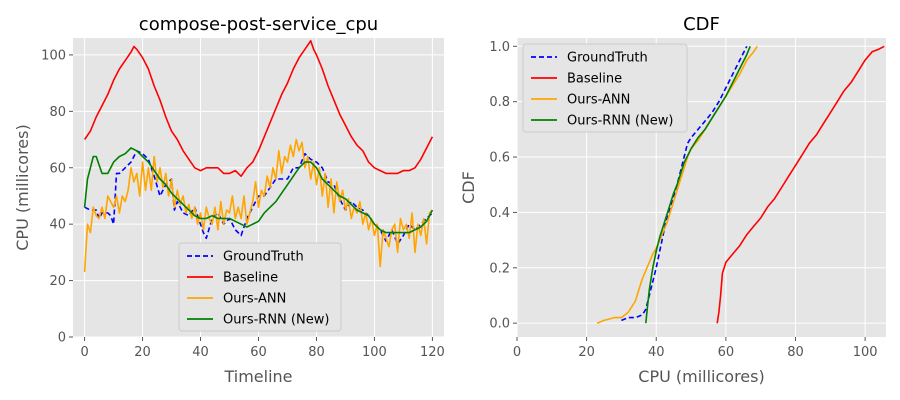 The image size is (900, 400). I want to click on y-tick-label: 80, so click(57, 112).